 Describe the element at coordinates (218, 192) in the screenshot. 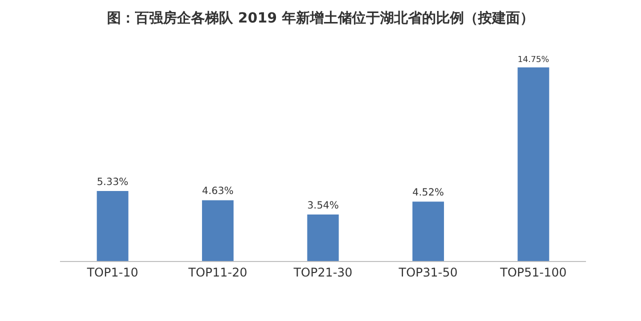

I see `data-label: 4.63%` at that location.